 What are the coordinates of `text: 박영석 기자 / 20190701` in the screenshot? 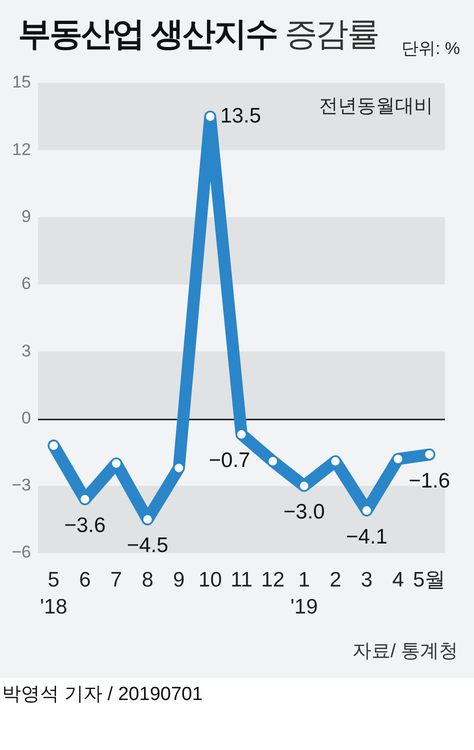 It's located at (102, 695).